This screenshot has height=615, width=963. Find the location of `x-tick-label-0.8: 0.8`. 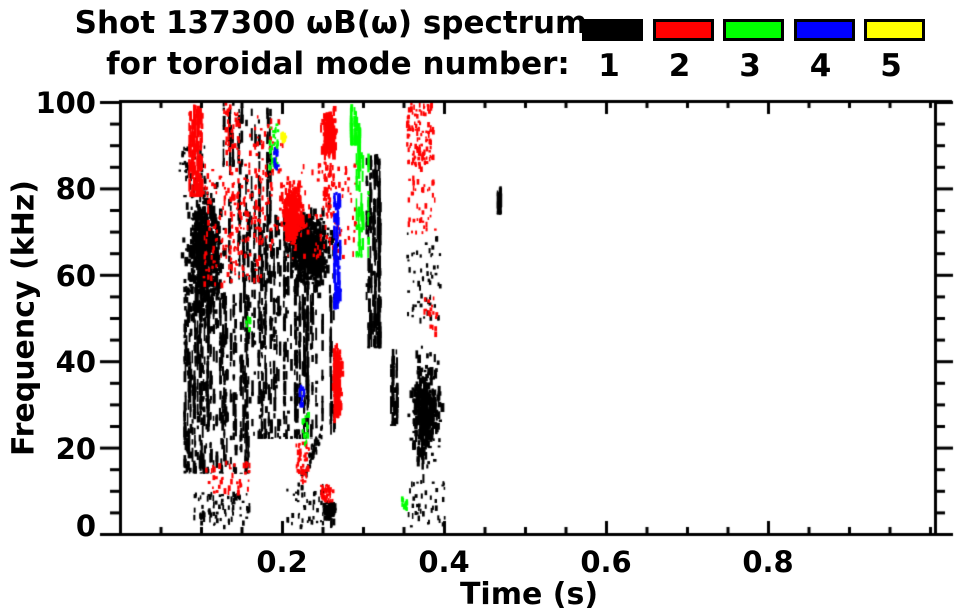

x-tick-label-0.8: 0.8 is located at coordinates (768, 562).